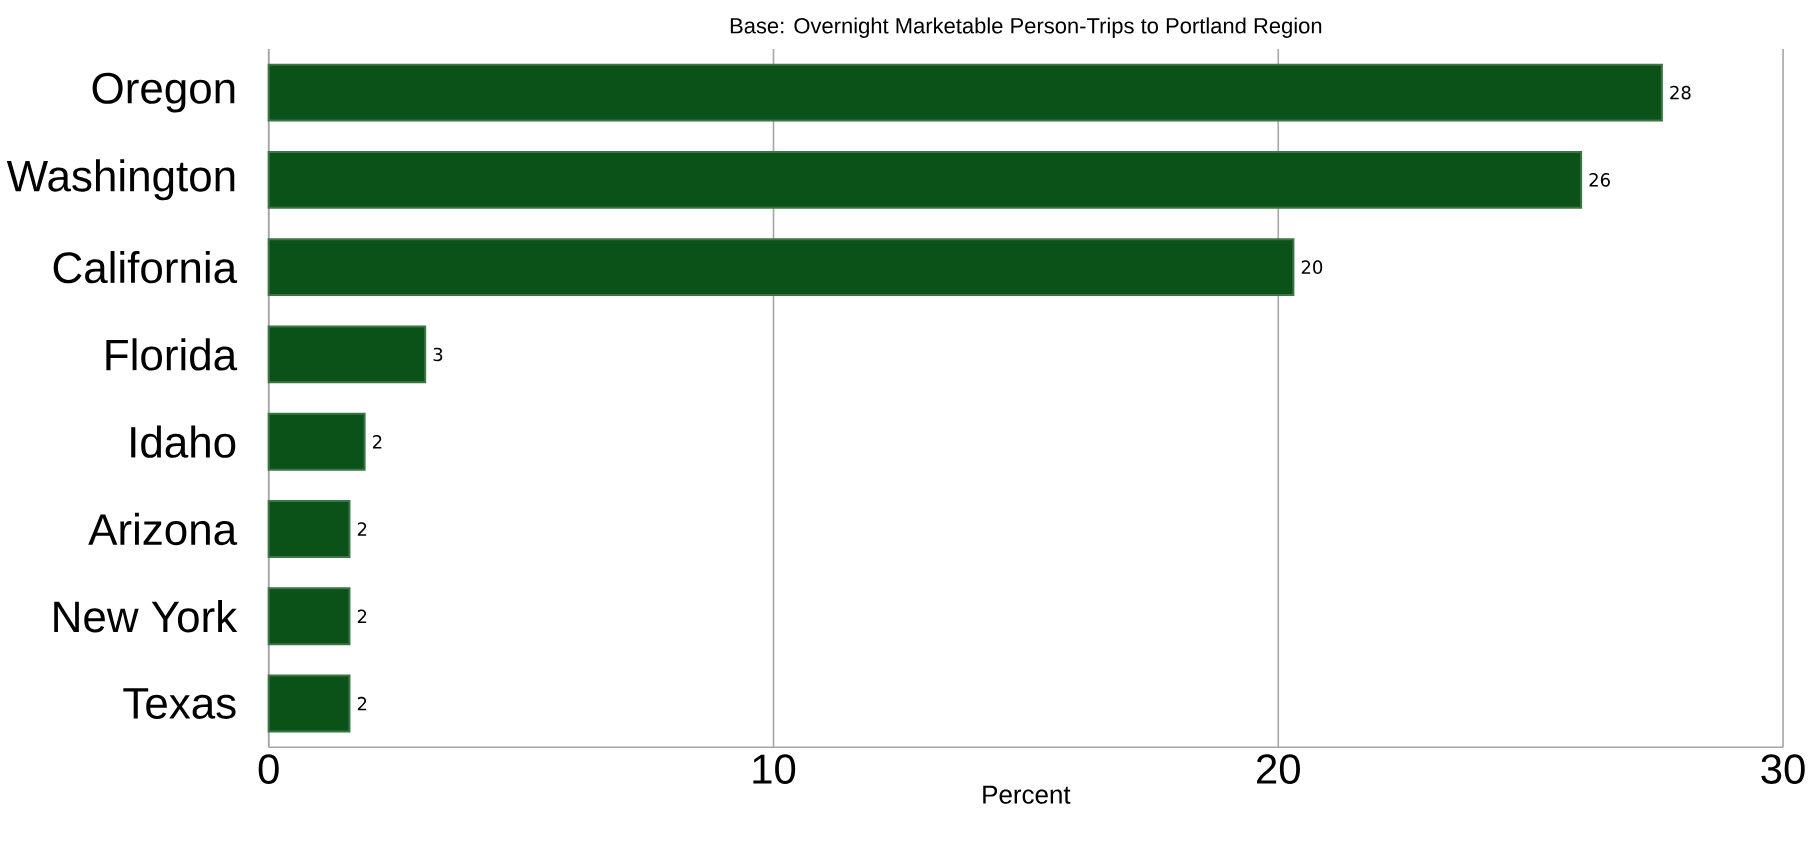  What do you see at coordinates (120, 180) in the screenshot?
I see `y-tick-label: Washington` at bounding box center [120, 180].